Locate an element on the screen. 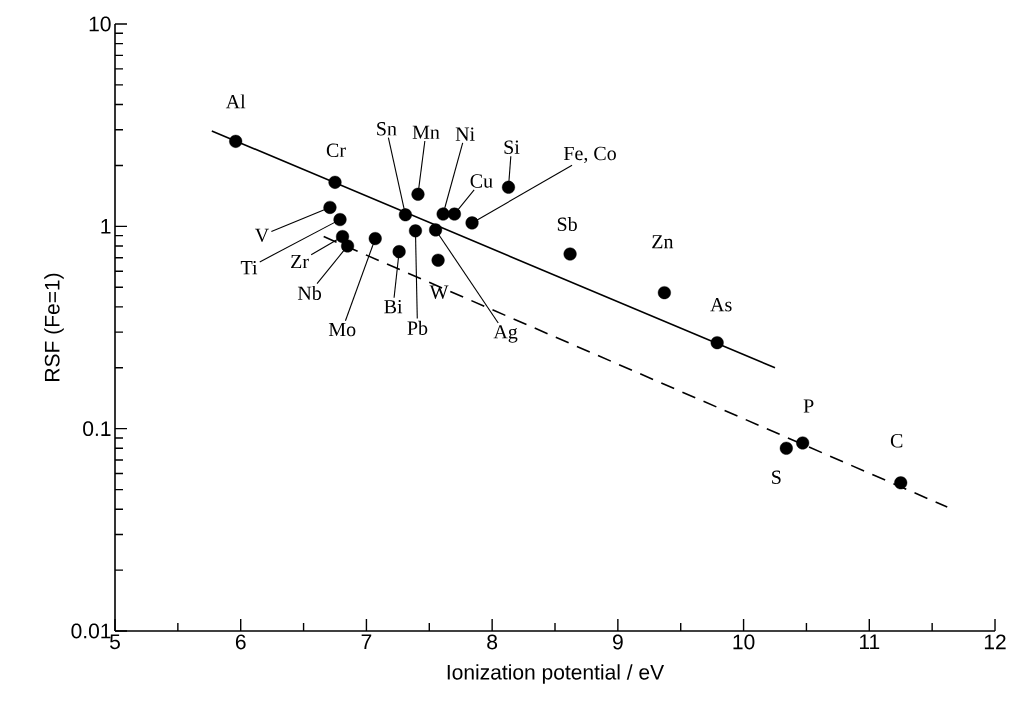 This screenshot has height=711, width=1014. y-tick-label: 10 is located at coordinates (100, 24).